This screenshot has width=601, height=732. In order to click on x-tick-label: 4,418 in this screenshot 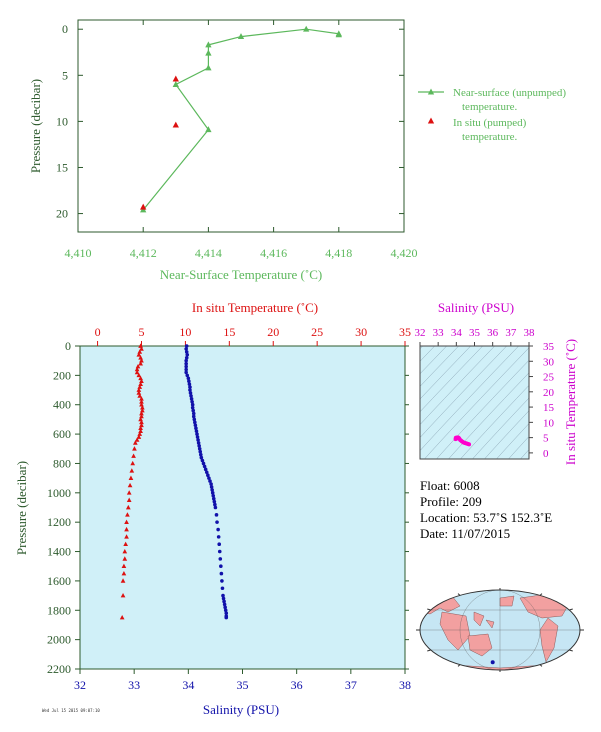, I will do `click(338, 253)`.